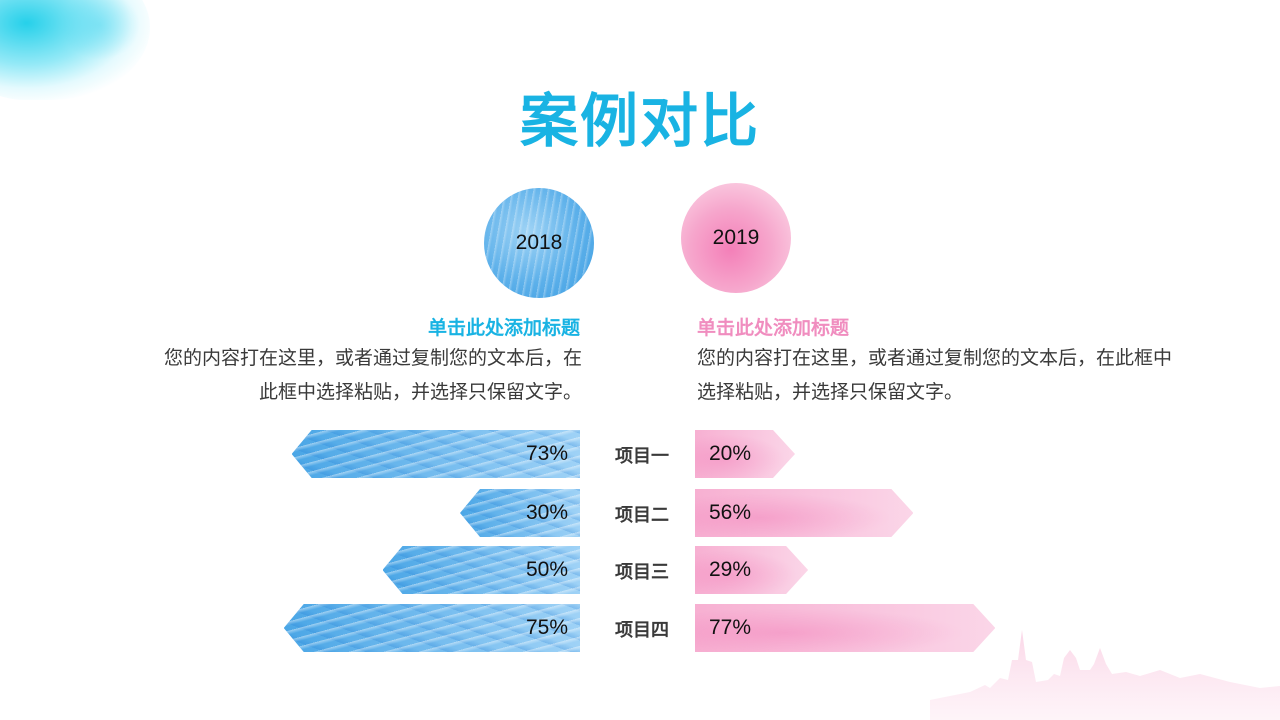 The width and height of the screenshot is (1280, 720). What do you see at coordinates (546, 569) in the screenshot?
I see `bar-label-2018-3: 50%` at bounding box center [546, 569].